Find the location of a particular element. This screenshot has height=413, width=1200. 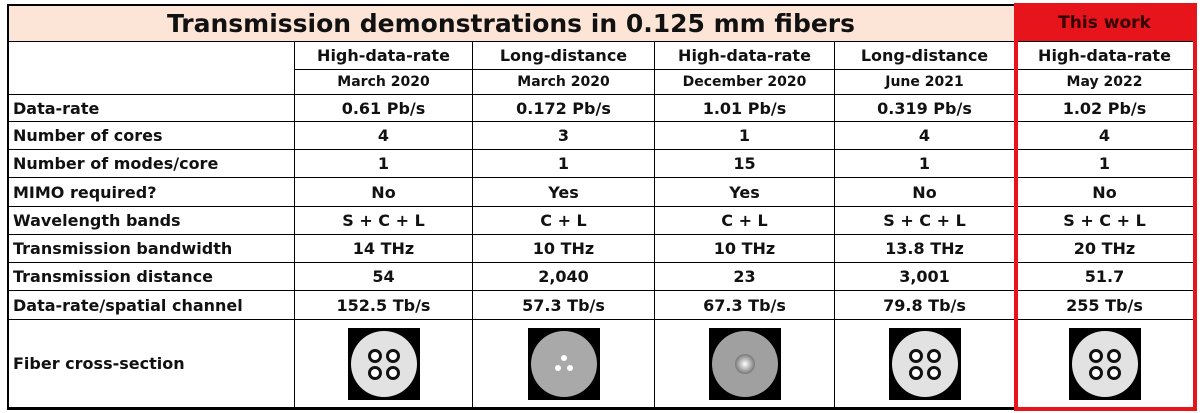

row-label: Number of modes/core is located at coordinates (151, 164).